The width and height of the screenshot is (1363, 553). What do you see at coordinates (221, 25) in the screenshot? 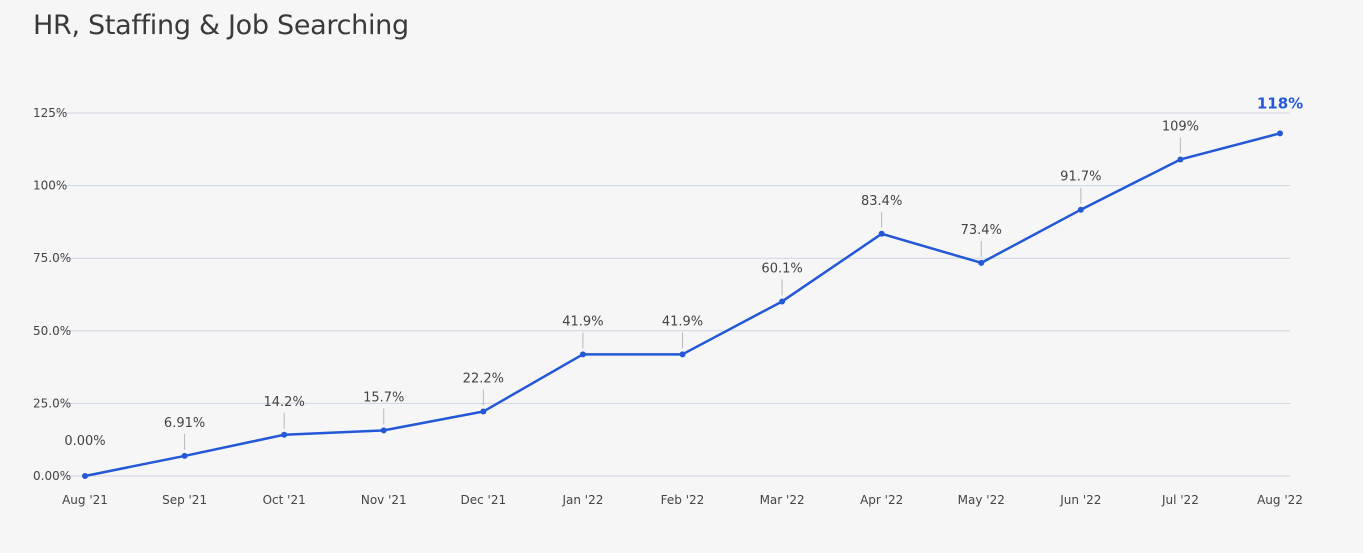
I see `chart-title: HR, Staffing & Job Searching` at bounding box center [221, 25].